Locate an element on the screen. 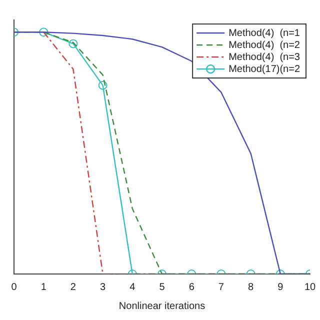 This screenshot has width=320, height=320. x-tick-label: 6 is located at coordinates (191, 287).